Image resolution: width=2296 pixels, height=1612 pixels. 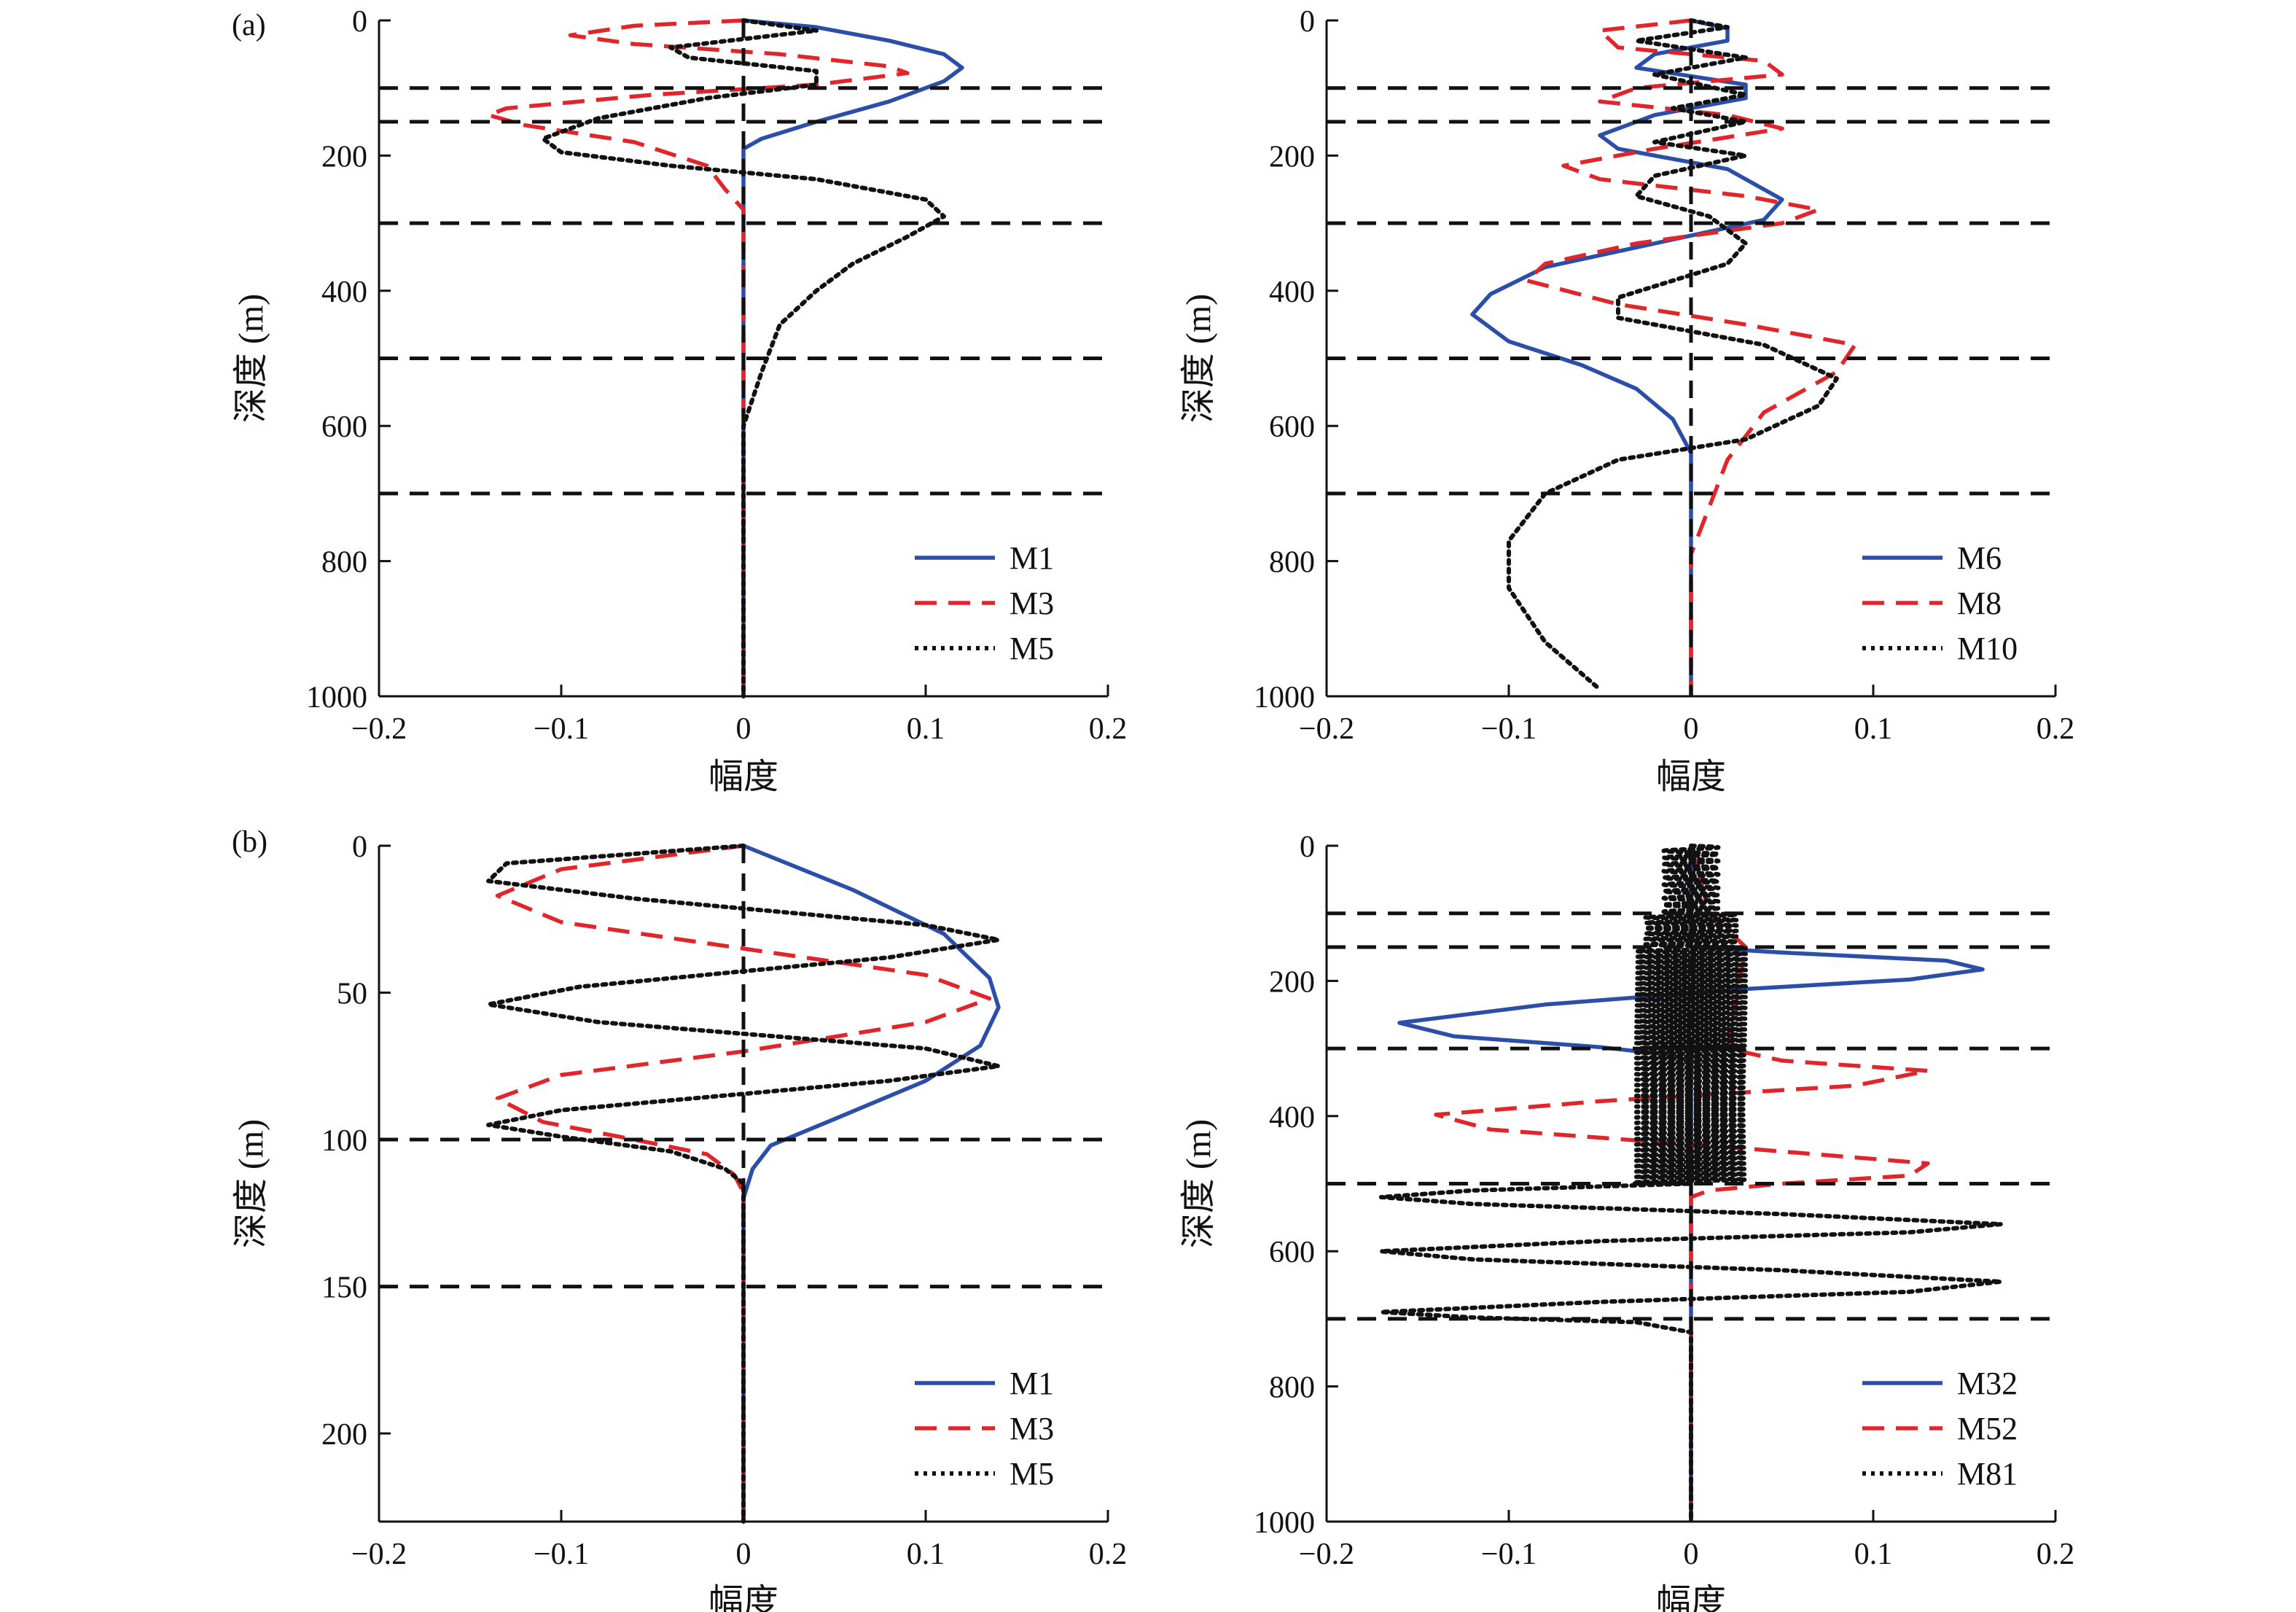 I want to click on y-tick-label: 50, so click(x=352, y=994).